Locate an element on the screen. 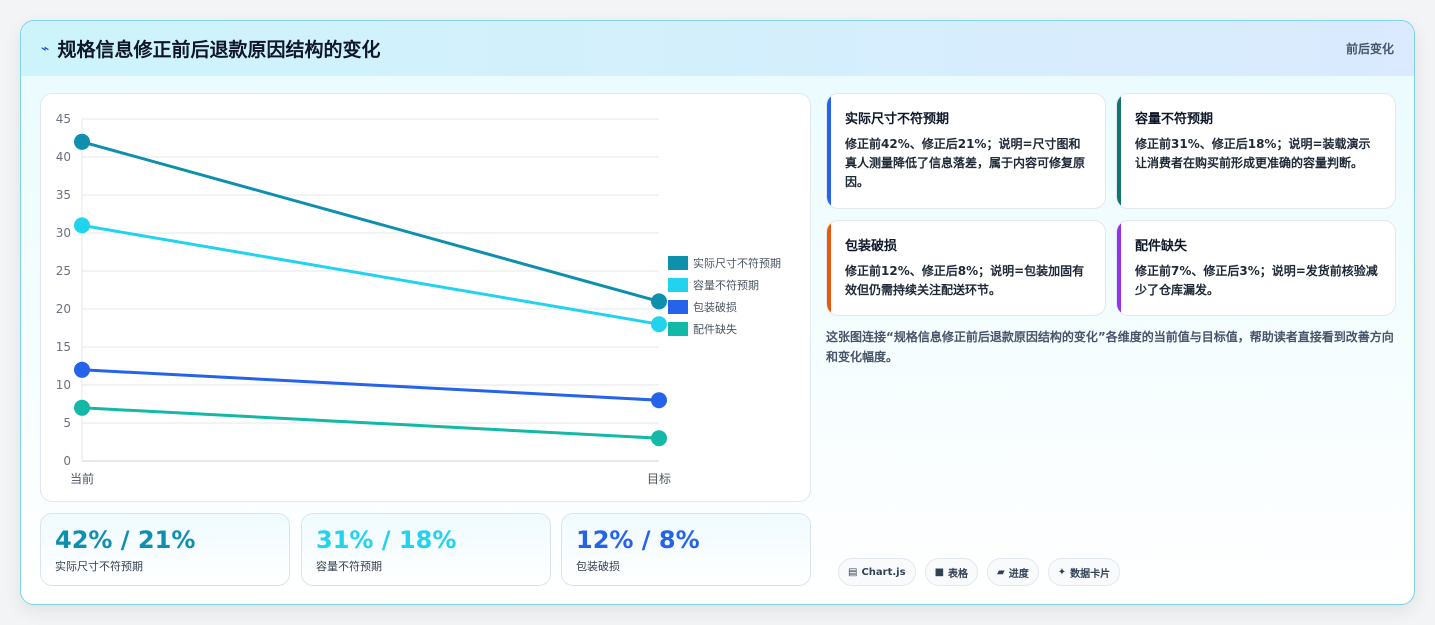  stat-card-2: 31% / 18% 容量不符预期 is located at coordinates (426, 549).